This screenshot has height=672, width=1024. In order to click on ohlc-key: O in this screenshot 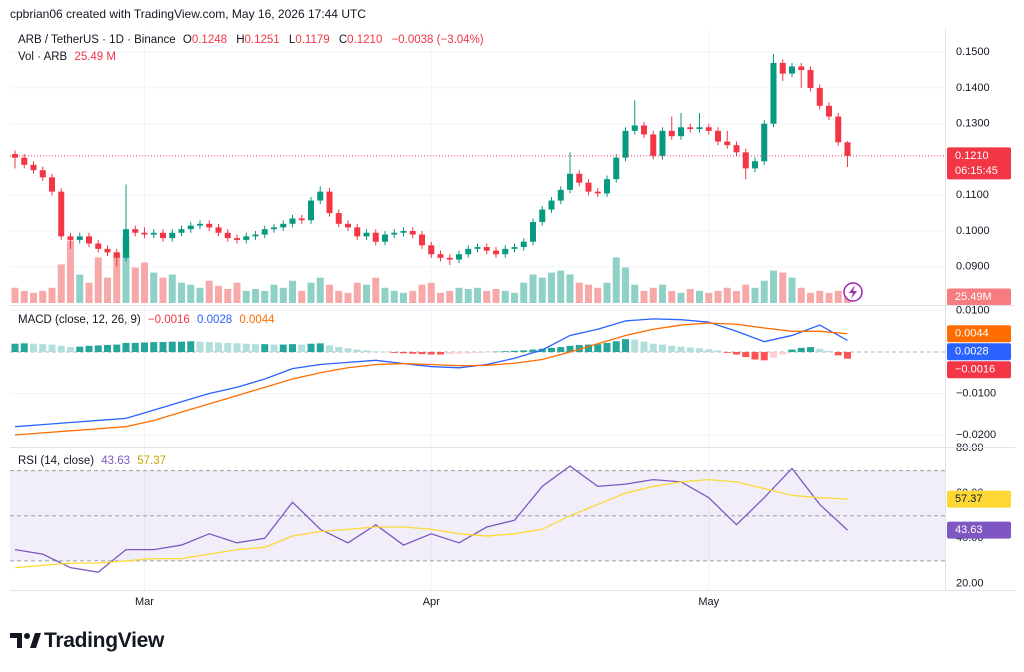, I will do `click(187, 40)`.